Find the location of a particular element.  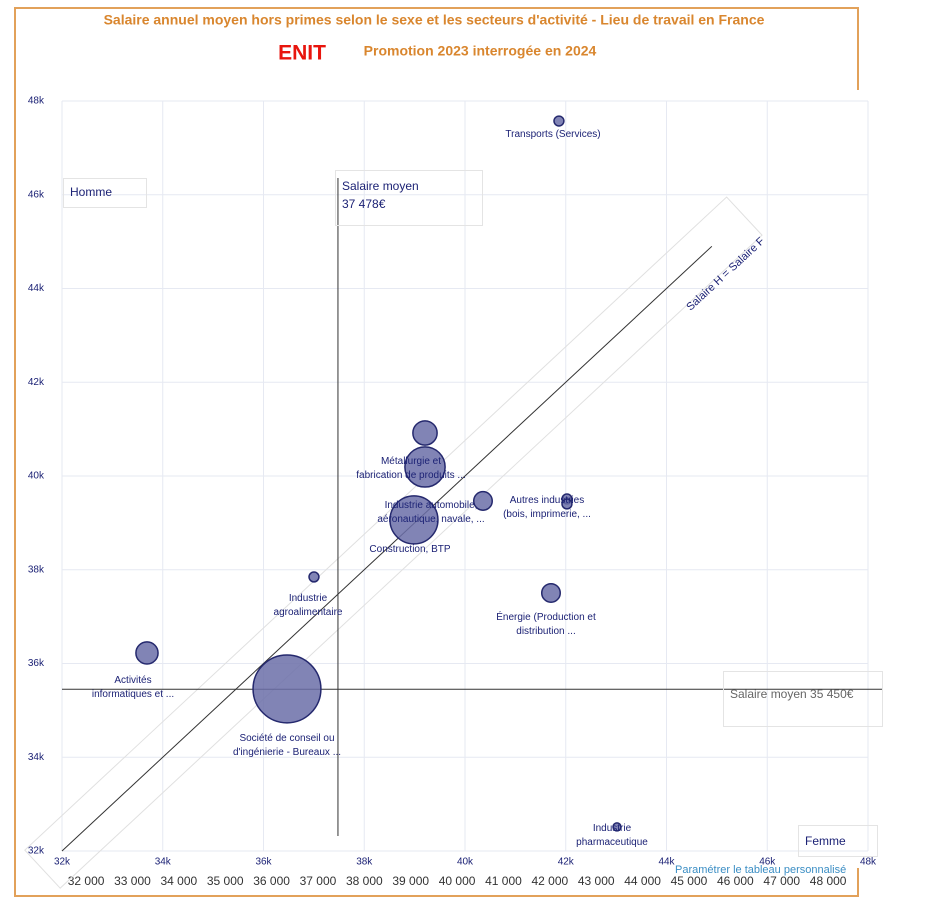

y-tick-label: 42k is located at coordinates (36, 382).